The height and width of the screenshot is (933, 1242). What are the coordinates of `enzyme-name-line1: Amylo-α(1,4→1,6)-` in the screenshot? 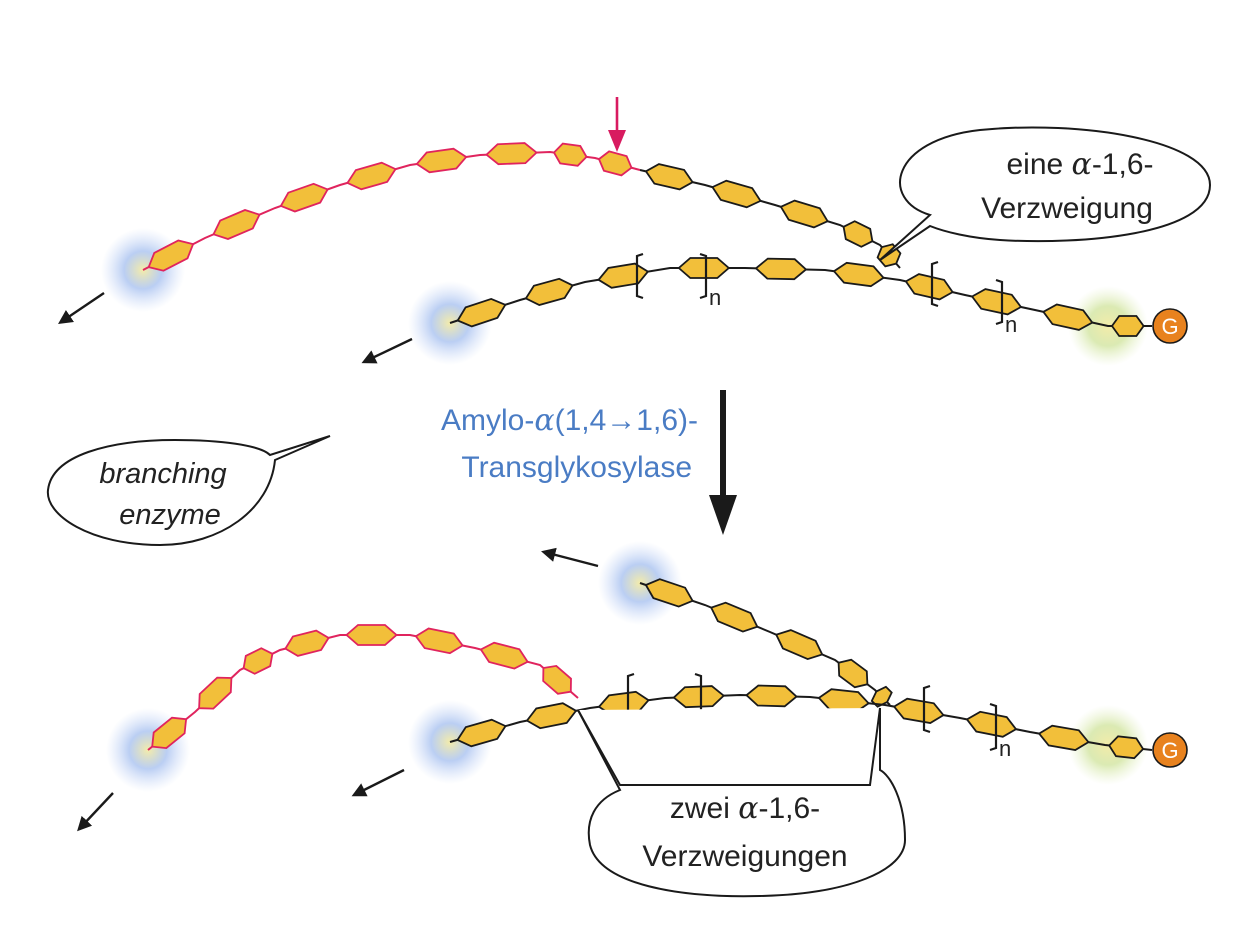 It's located at (569, 420).